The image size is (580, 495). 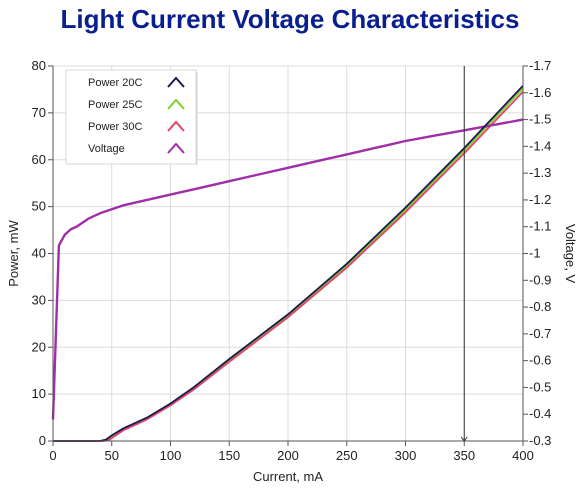 I want to click on x-tick-label: 400, so click(x=523, y=455).